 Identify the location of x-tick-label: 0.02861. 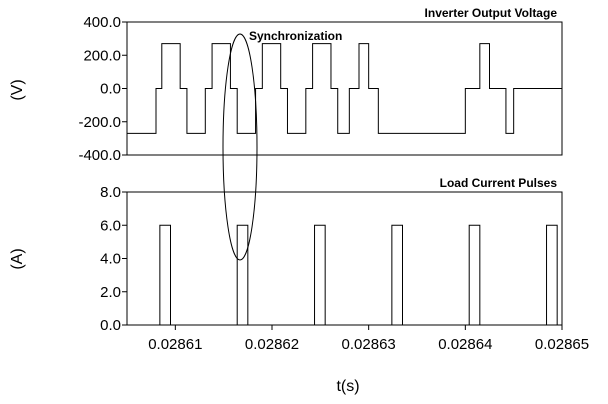
(175, 344).